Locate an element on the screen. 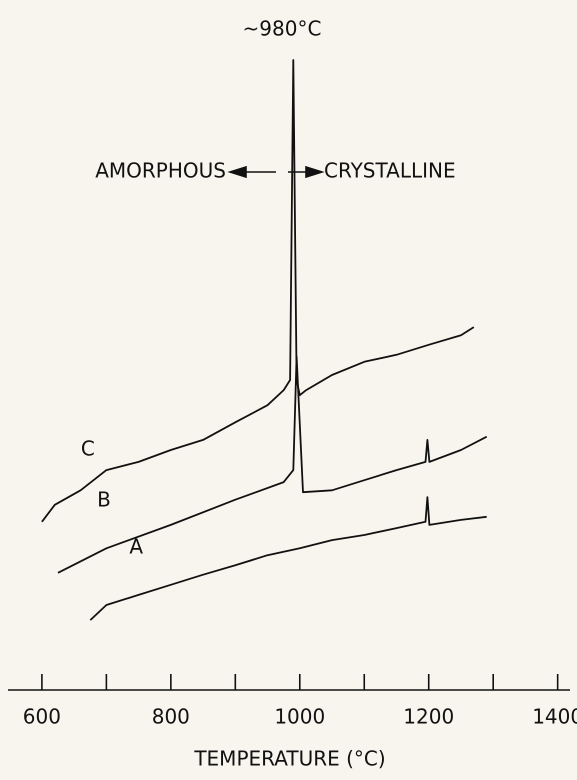  x-tick-label: 800 is located at coordinates (171, 717).